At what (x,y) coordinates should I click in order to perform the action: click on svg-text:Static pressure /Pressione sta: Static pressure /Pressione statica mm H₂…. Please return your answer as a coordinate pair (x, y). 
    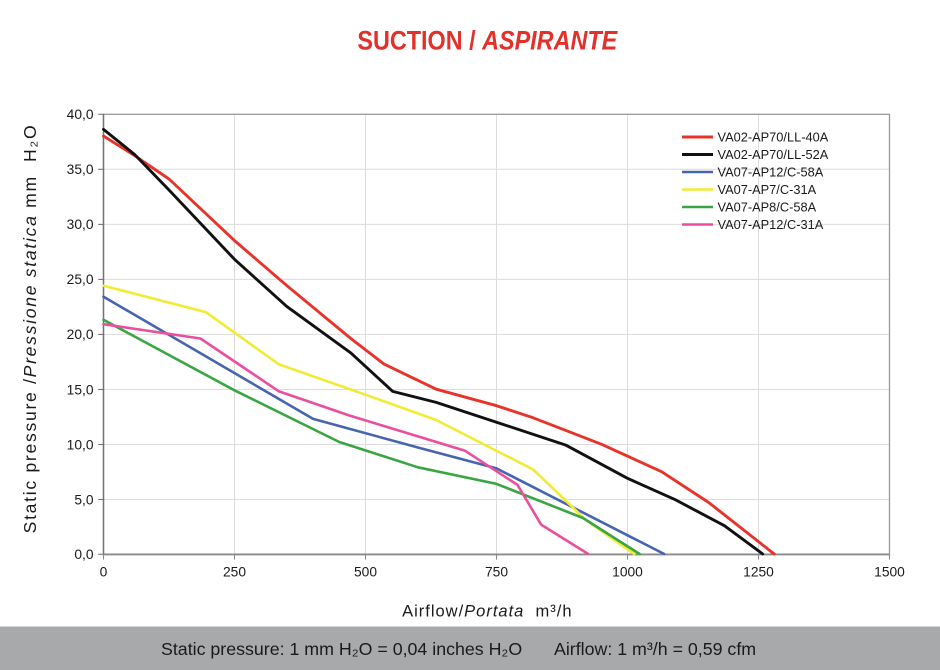
    Looking at the image, I should click on (30, 329).